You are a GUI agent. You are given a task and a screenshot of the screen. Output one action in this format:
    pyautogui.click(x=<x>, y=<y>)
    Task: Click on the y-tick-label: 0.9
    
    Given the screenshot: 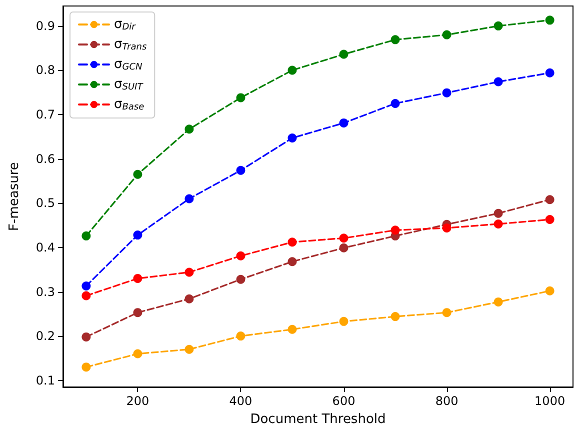 What is the action you would take?
    pyautogui.click(x=45, y=25)
    